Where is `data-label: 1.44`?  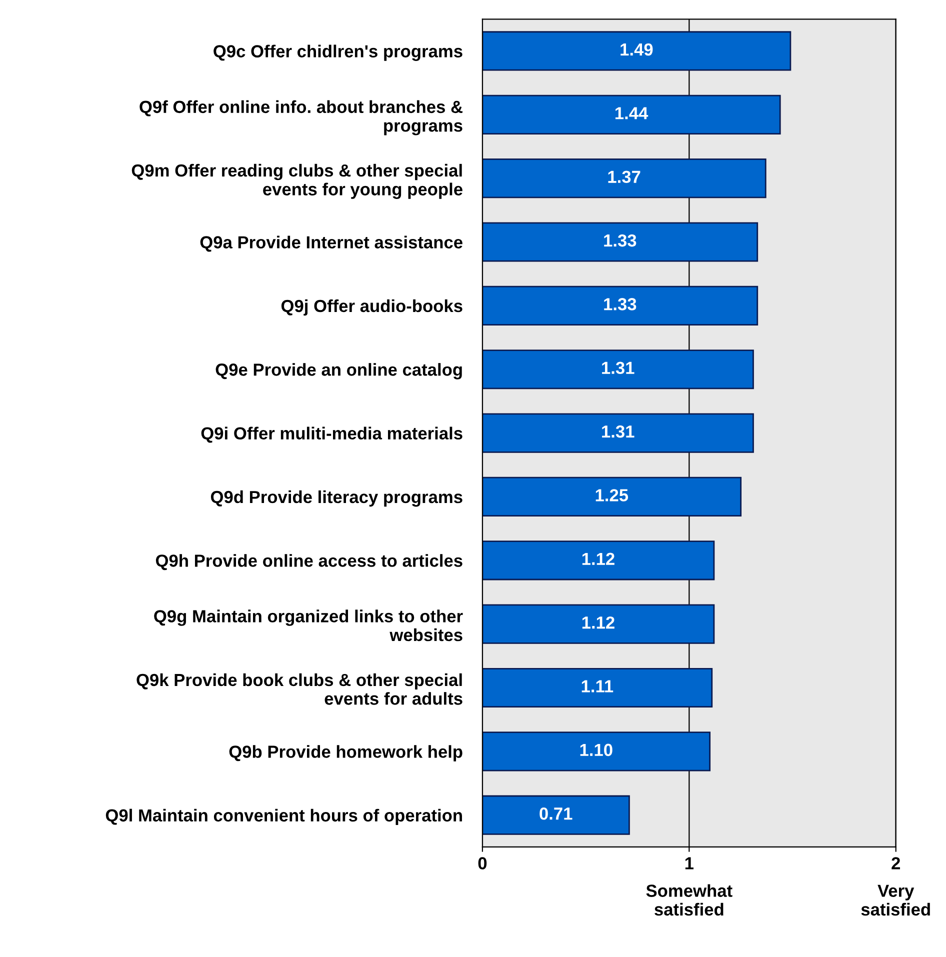
data-label: 1.44 is located at coordinates (631, 113).